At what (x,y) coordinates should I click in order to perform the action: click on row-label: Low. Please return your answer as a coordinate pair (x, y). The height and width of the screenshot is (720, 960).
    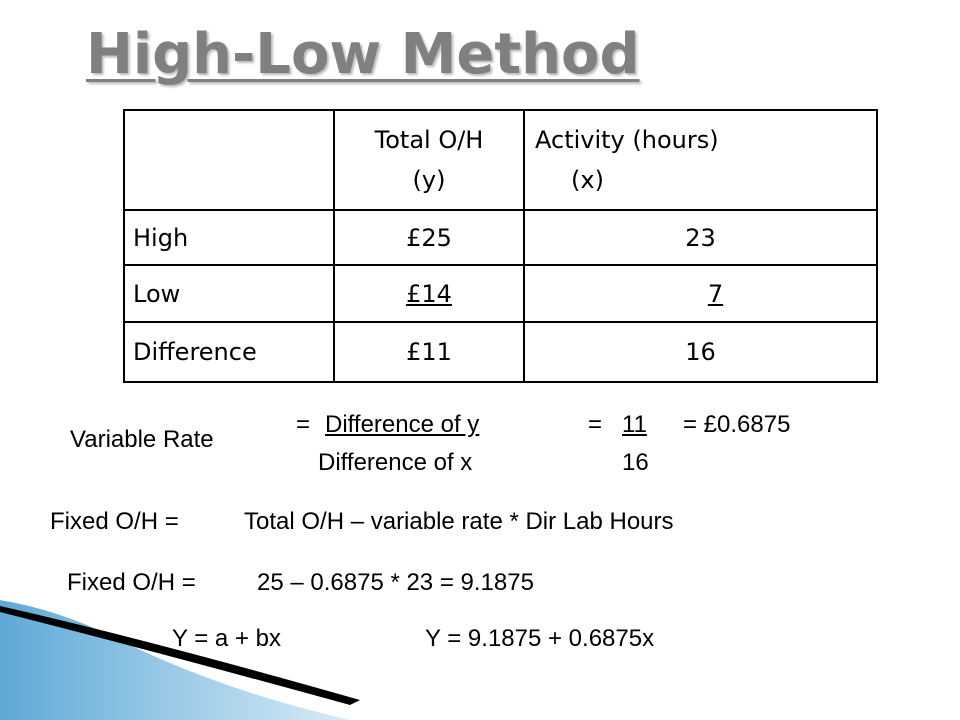
    Looking at the image, I should click on (229, 293).